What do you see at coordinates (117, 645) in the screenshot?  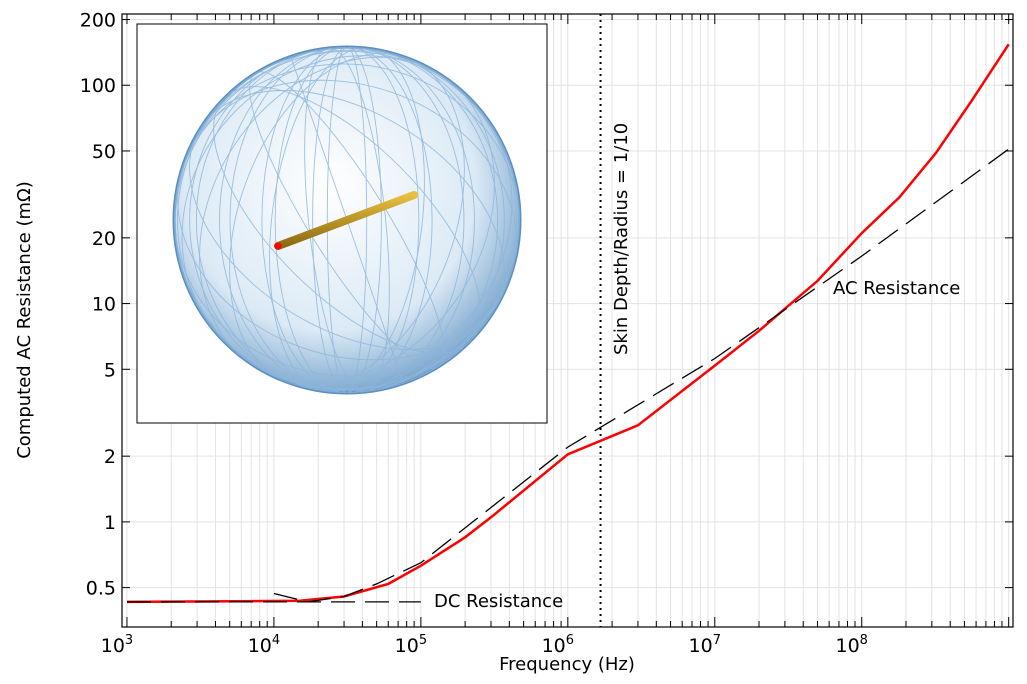 I see `x-tick-label: 10³` at bounding box center [117, 645].